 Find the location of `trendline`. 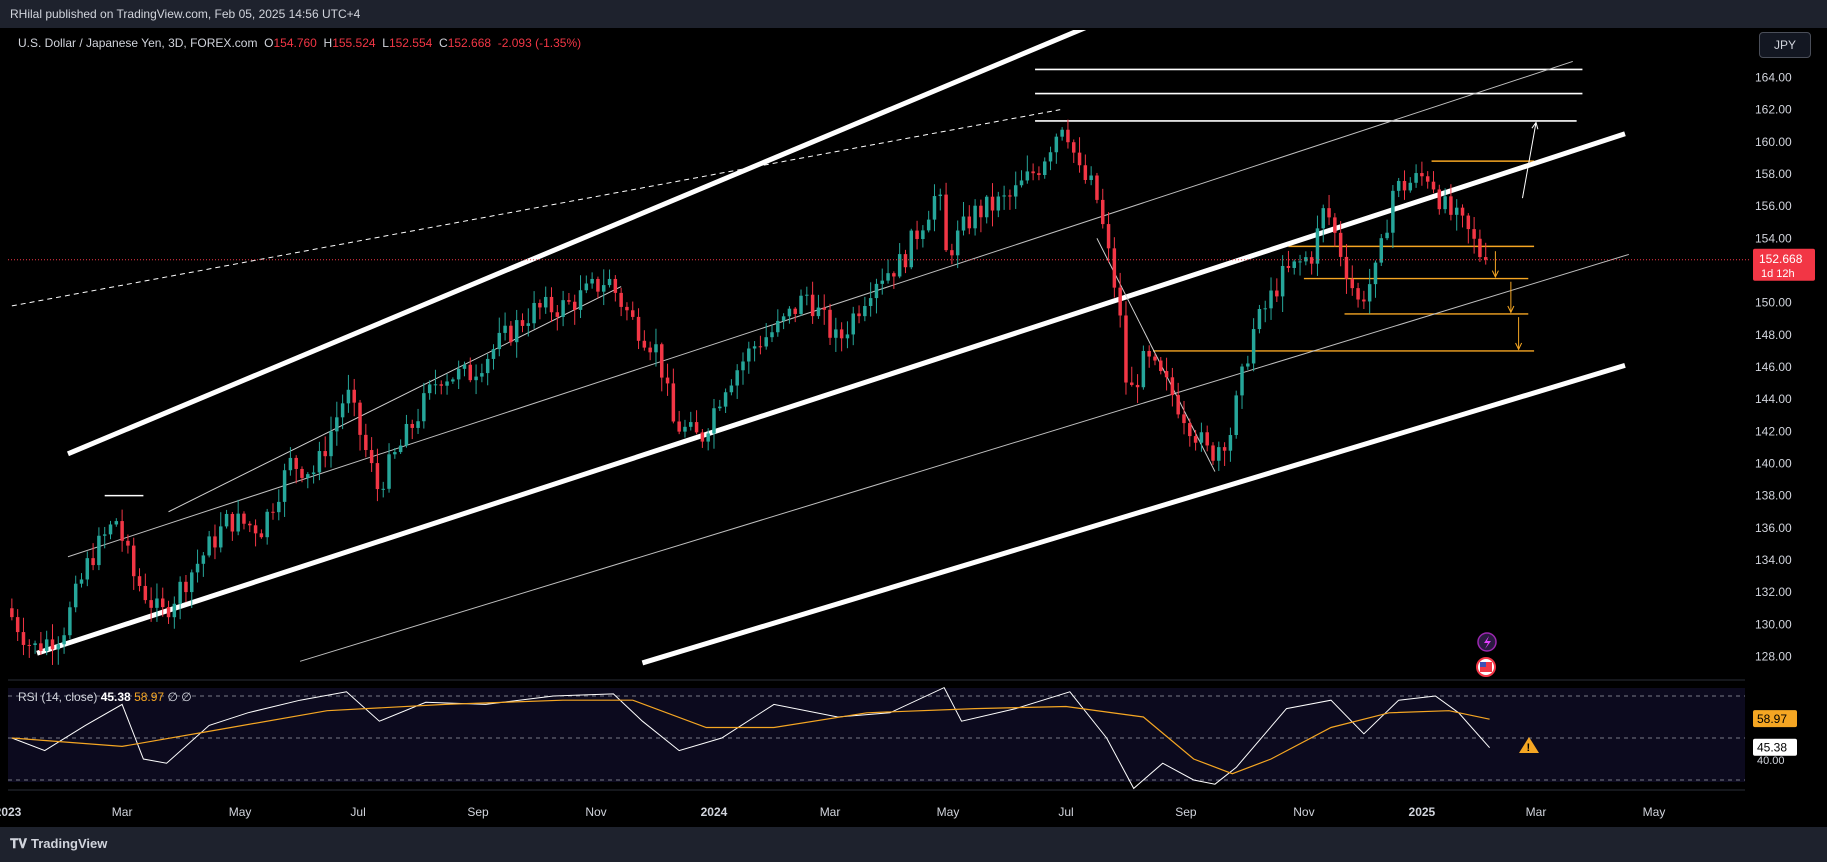

trendline is located at coordinates (536, 208).